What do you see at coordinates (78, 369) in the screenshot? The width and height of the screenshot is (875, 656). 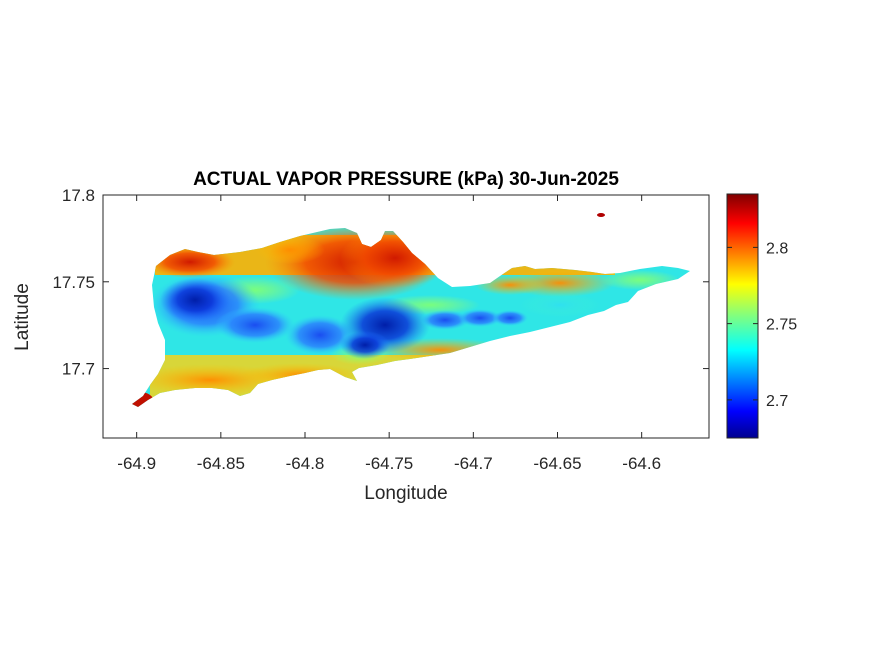 I see `y-tick-label: 17.7` at bounding box center [78, 369].